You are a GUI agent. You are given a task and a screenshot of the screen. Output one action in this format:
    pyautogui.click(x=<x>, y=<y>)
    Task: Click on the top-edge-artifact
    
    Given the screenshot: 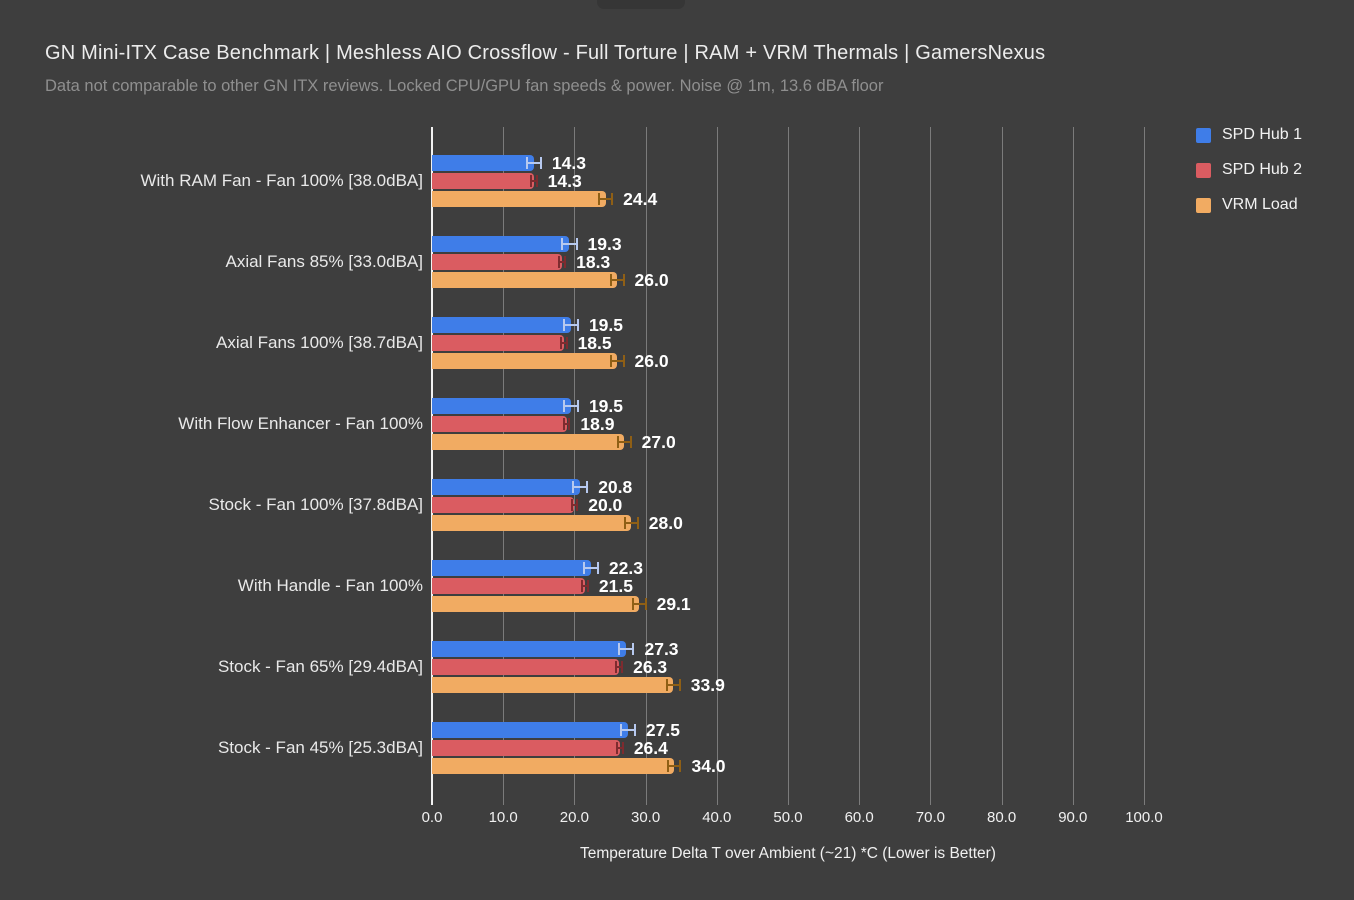 What is the action you would take?
    pyautogui.click(x=641, y=4)
    